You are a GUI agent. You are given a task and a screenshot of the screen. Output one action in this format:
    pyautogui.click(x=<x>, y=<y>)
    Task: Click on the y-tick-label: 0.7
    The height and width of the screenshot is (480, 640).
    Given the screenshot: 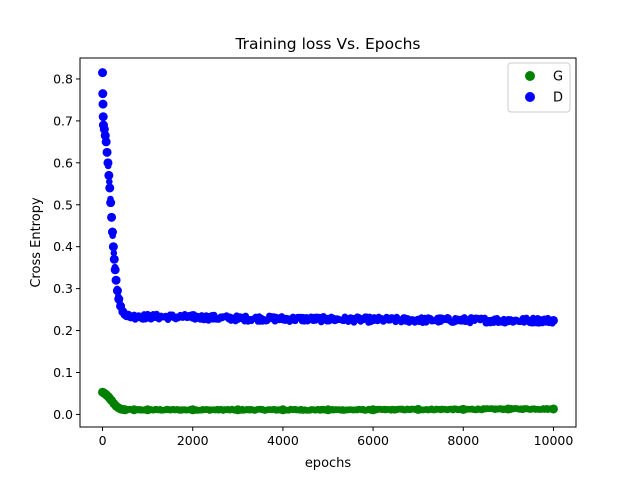 What is the action you would take?
    pyautogui.click(x=63, y=120)
    